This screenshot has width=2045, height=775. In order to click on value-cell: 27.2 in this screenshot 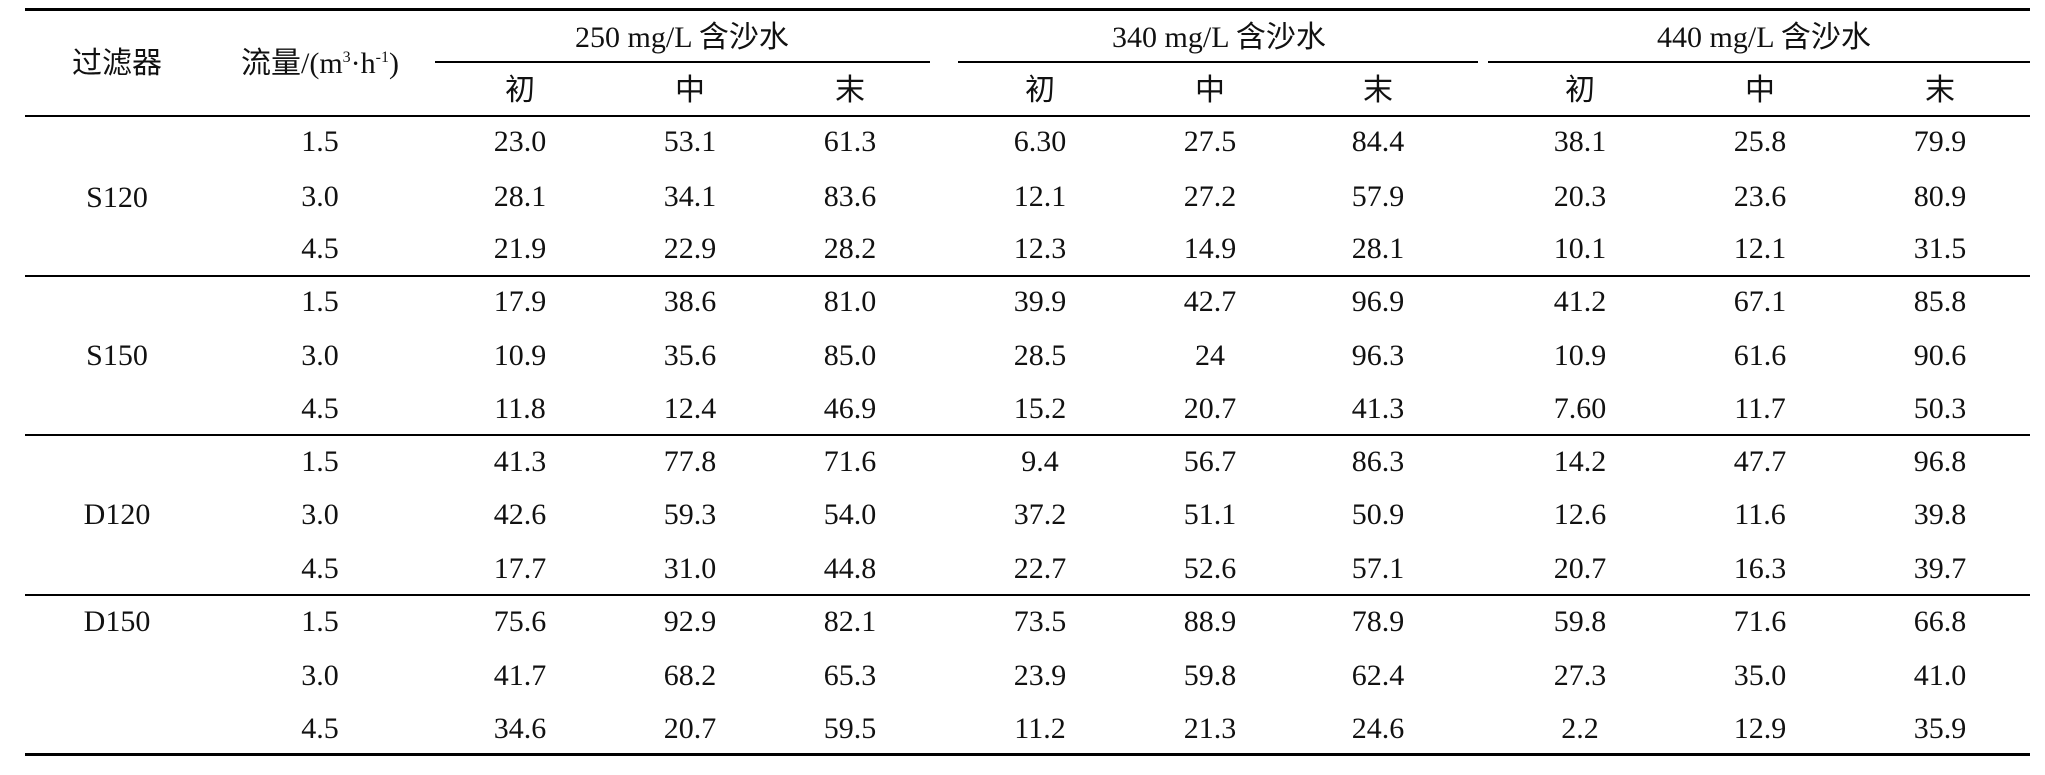, I will do `click(1210, 196)`.